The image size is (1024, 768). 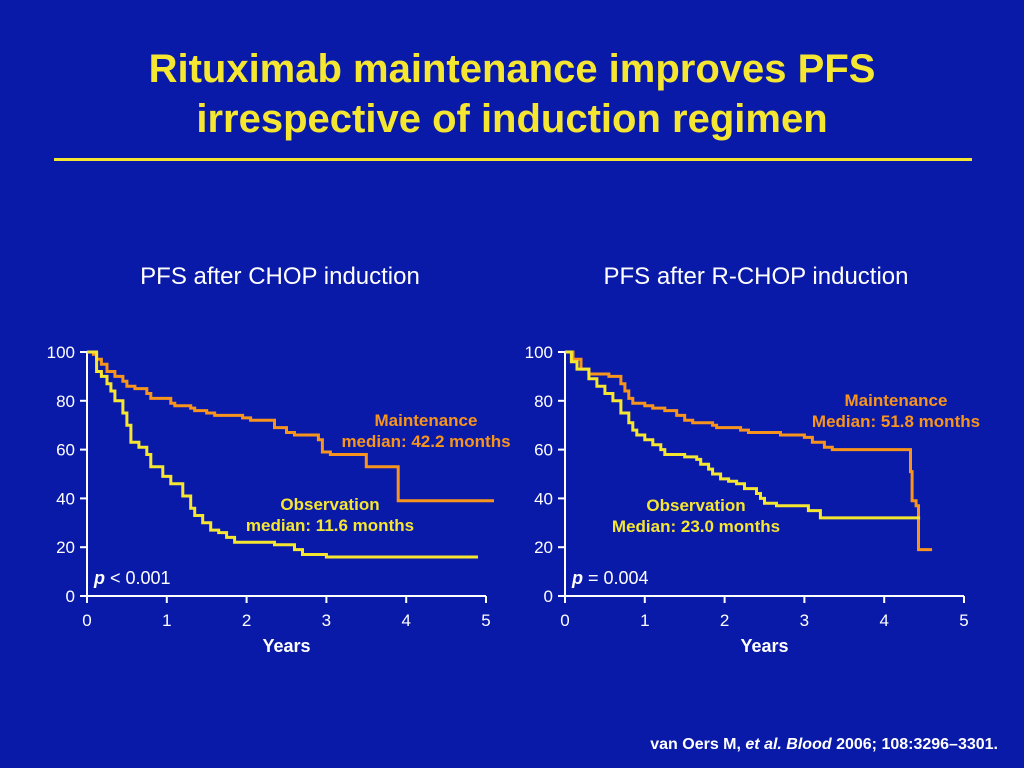 I want to click on p-value: p < 0.001, so click(x=132, y=578).